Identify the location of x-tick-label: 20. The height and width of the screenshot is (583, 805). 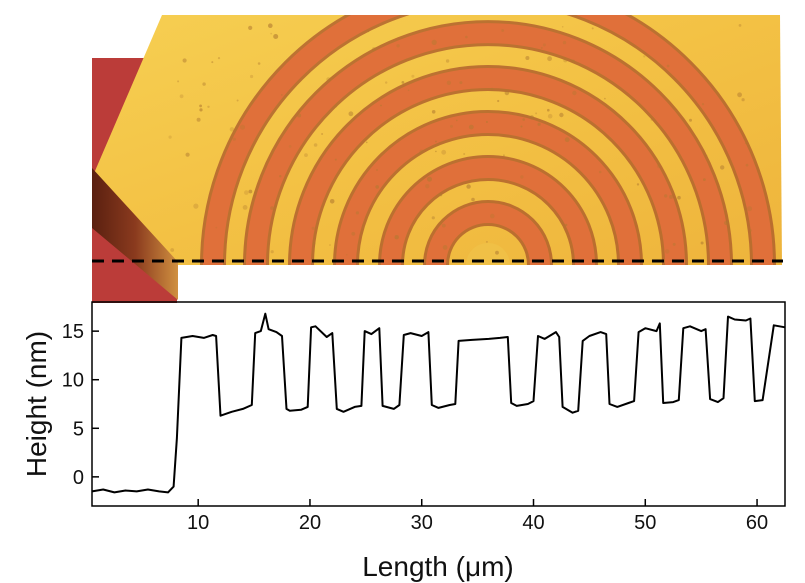
(310, 523).